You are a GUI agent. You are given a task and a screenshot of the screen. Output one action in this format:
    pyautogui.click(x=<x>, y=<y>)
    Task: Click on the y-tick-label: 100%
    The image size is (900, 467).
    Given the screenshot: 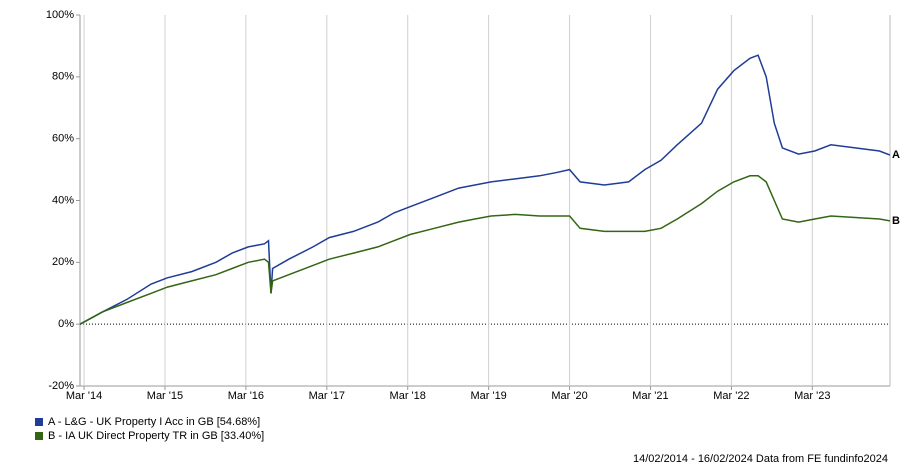 What is the action you would take?
    pyautogui.click(x=60, y=15)
    